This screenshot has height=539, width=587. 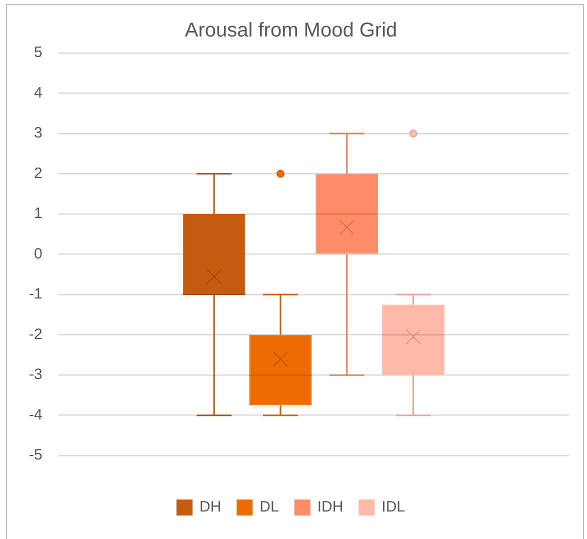 What do you see at coordinates (210, 507) in the screenshot?
I see `legend-label: DH` at bounding box center [210, 507].